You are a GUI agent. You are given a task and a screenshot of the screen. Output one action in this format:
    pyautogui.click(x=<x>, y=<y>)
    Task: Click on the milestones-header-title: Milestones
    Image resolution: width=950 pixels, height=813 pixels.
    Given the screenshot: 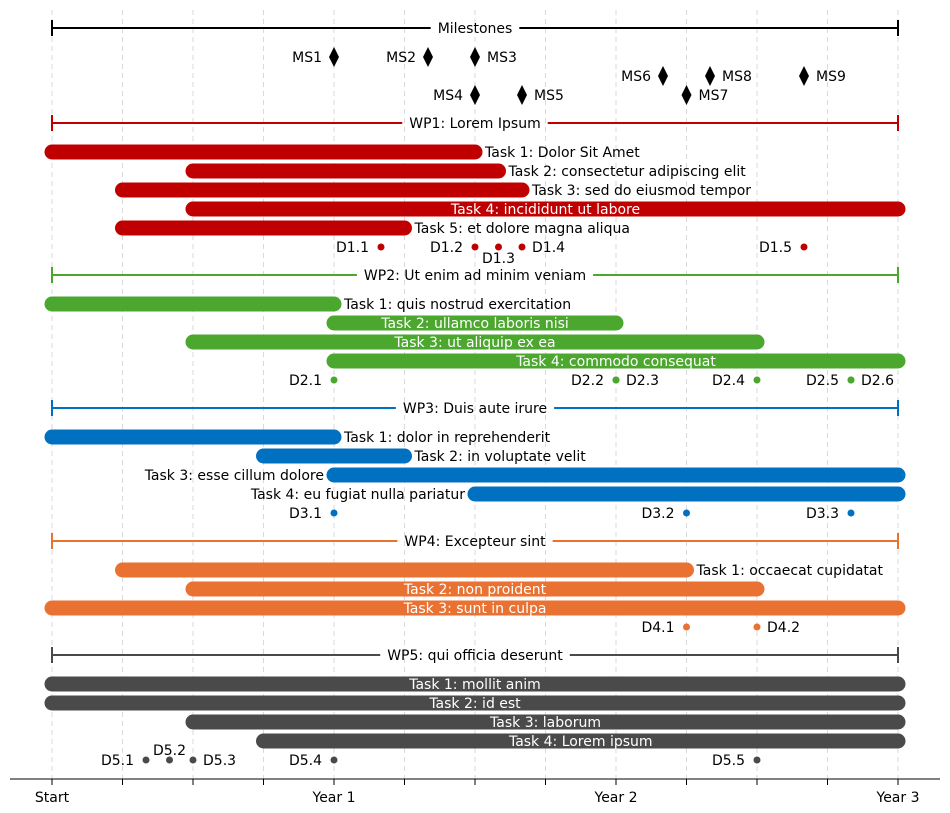 What is the action you would take?
    pyautogui.click(x=475, y=29)
    